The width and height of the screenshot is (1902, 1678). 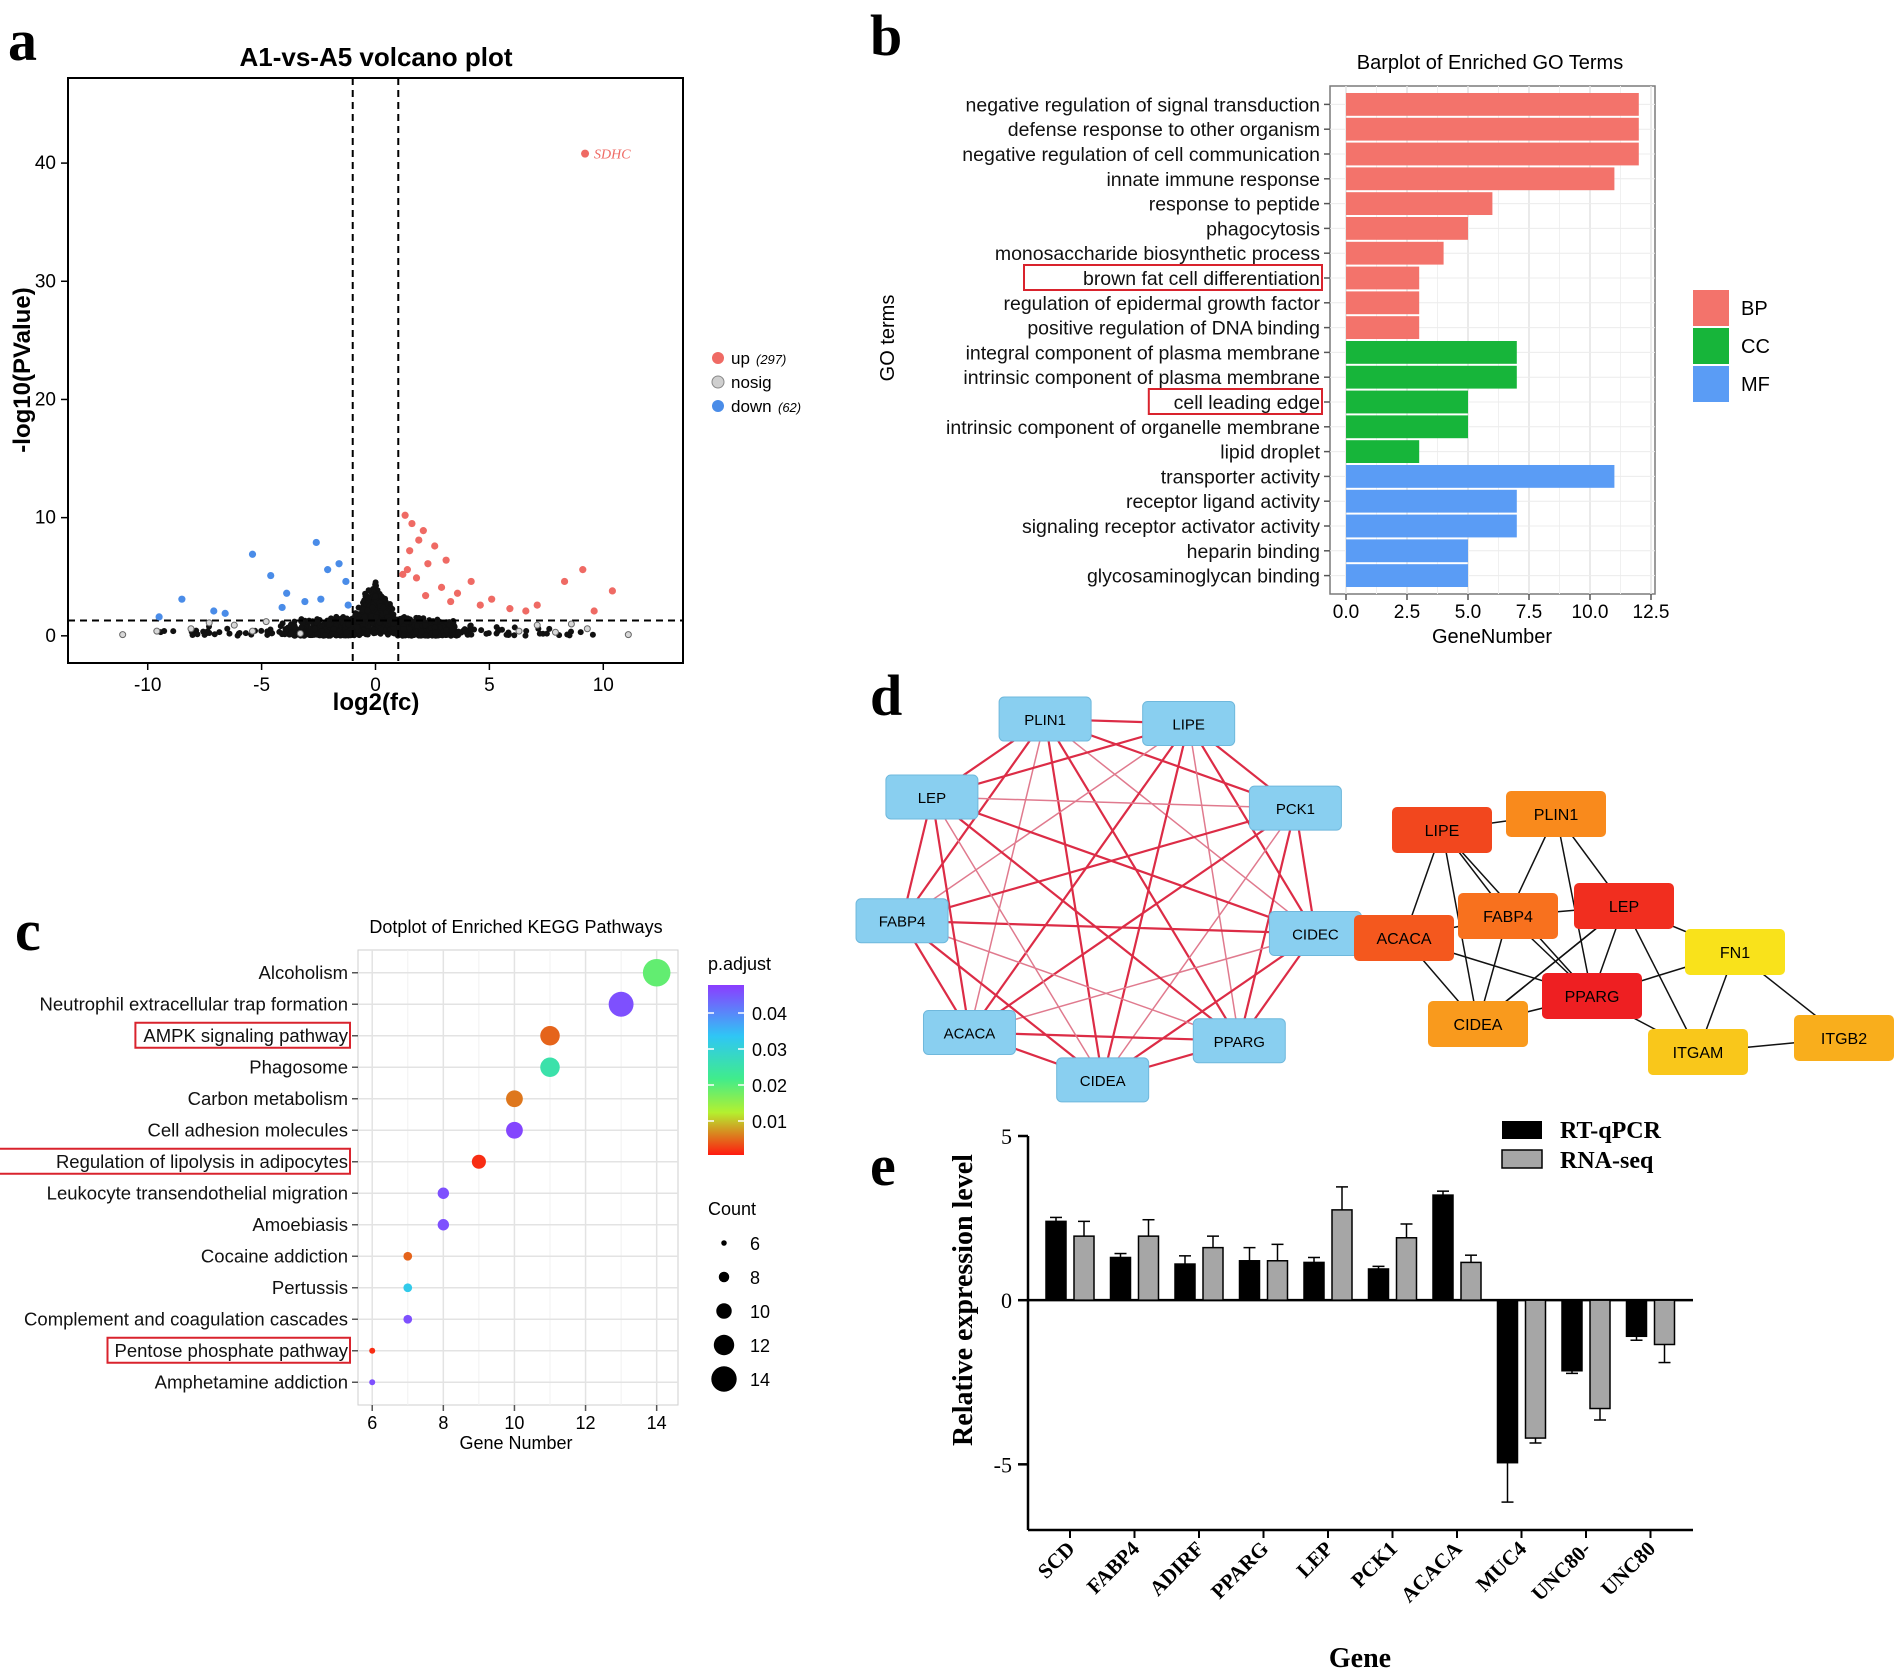 What do you see at coordinates (1213, 180) in the screenshot?
I see `go-category-label: innate immune response` at bounding box center [1213, 180].